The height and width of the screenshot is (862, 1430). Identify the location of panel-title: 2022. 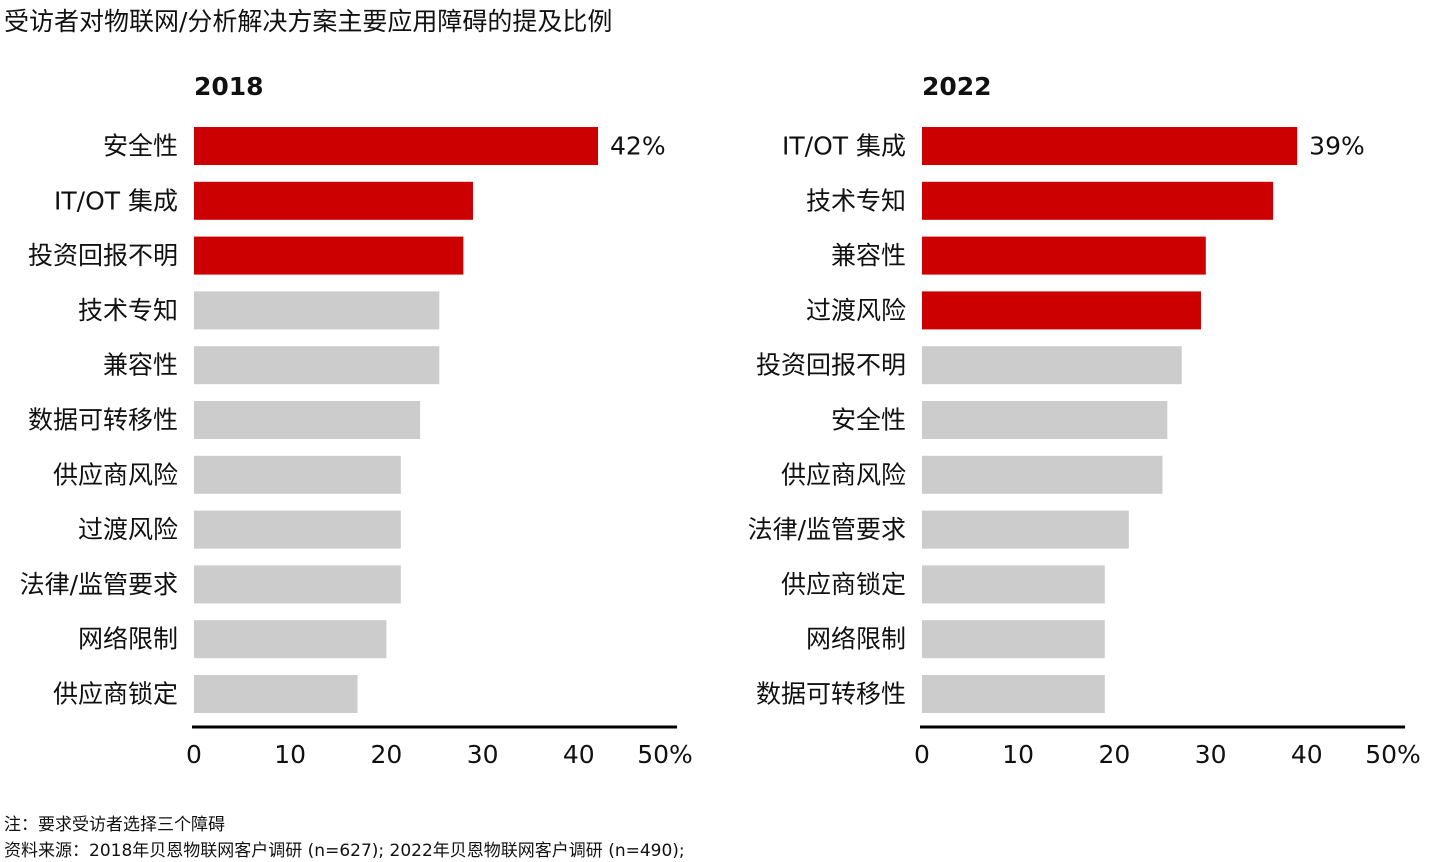
(957, 86).